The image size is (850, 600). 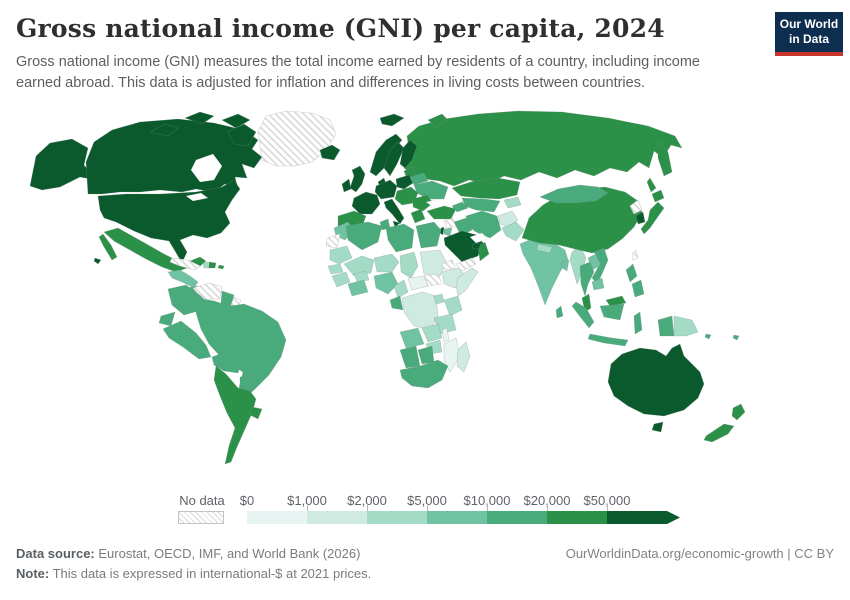 What do you see at coordinates (341, 255) in the screenshot?
I see `country-mauritania` at bounding box center [341, 255].